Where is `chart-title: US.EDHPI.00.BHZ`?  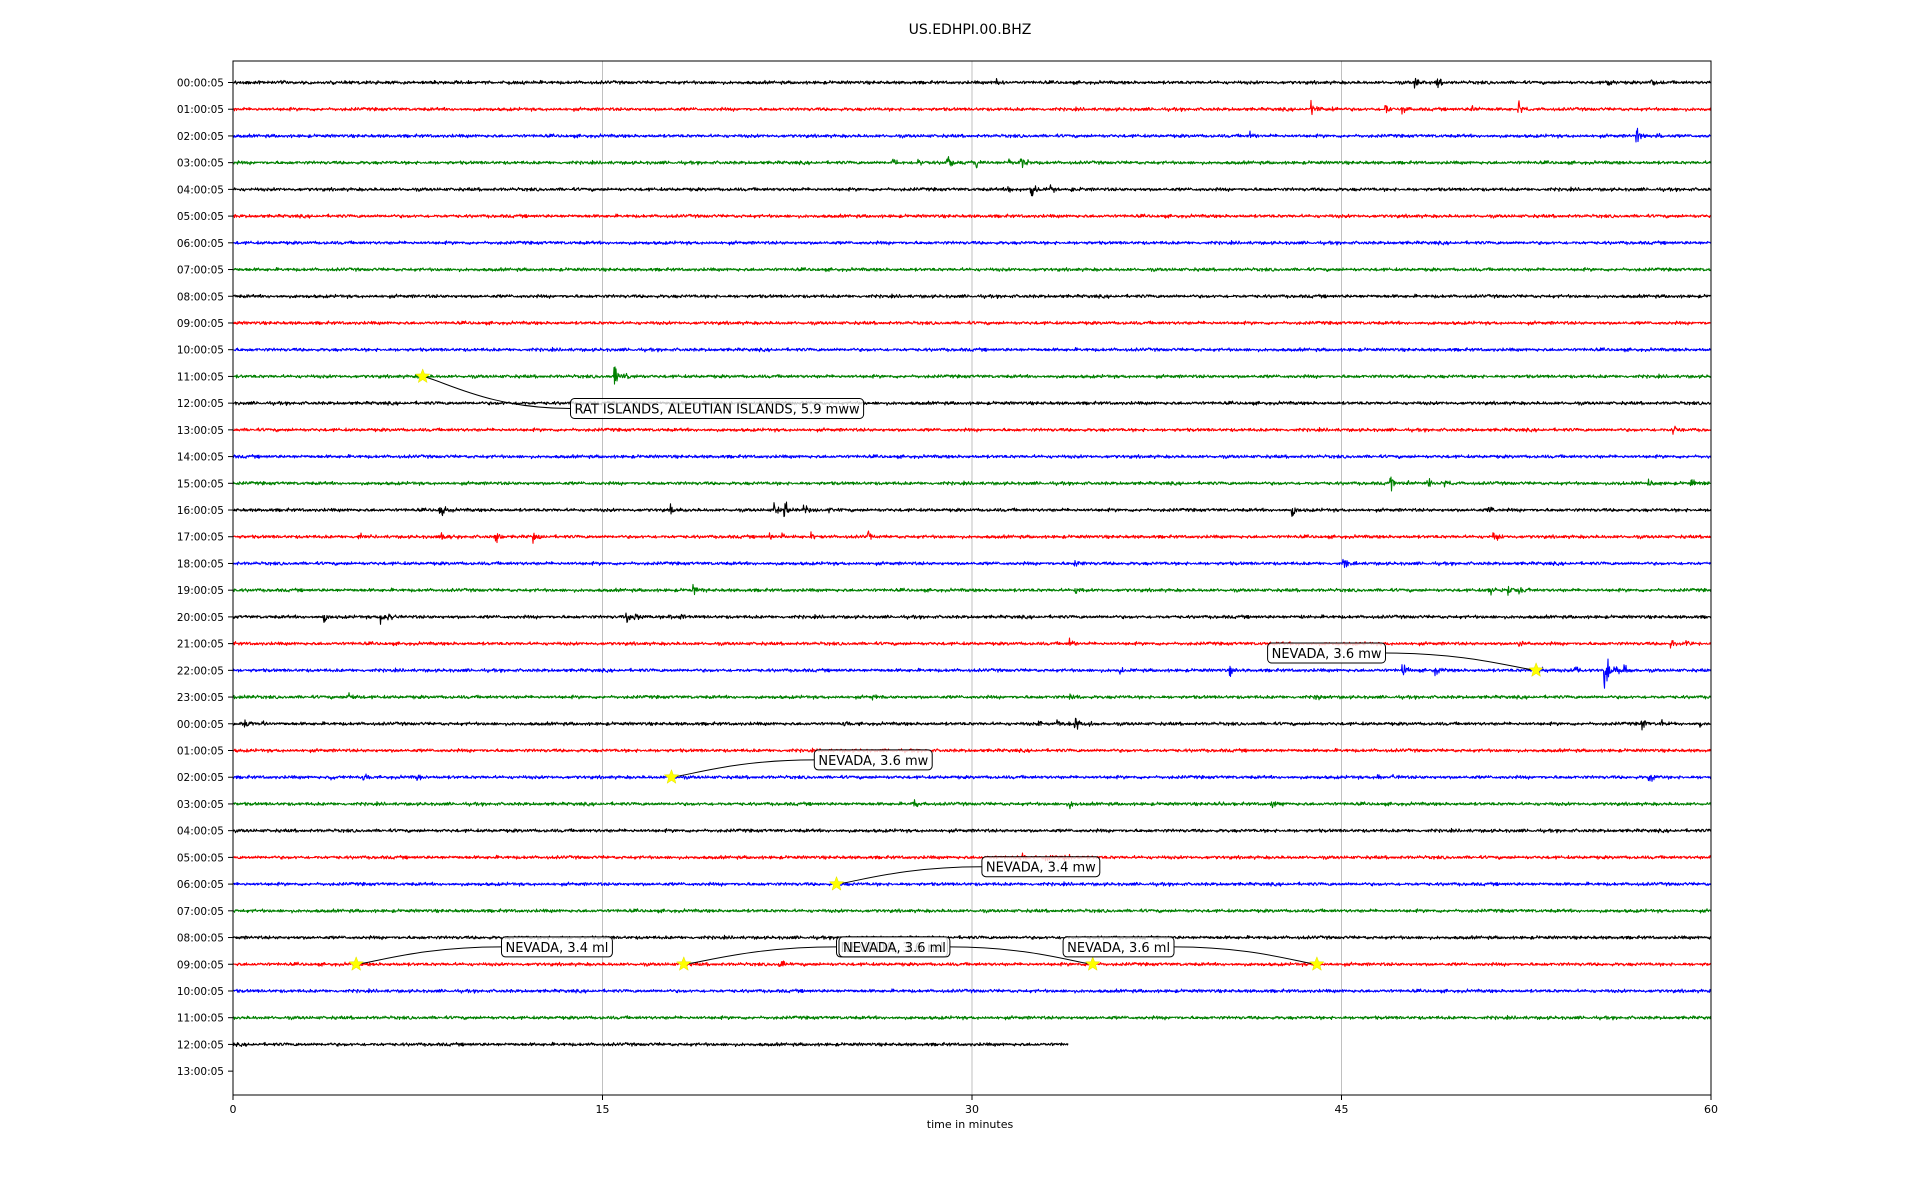
chart-title: US.EDHPI.00.BHZ is located at coordinates (970, 30).